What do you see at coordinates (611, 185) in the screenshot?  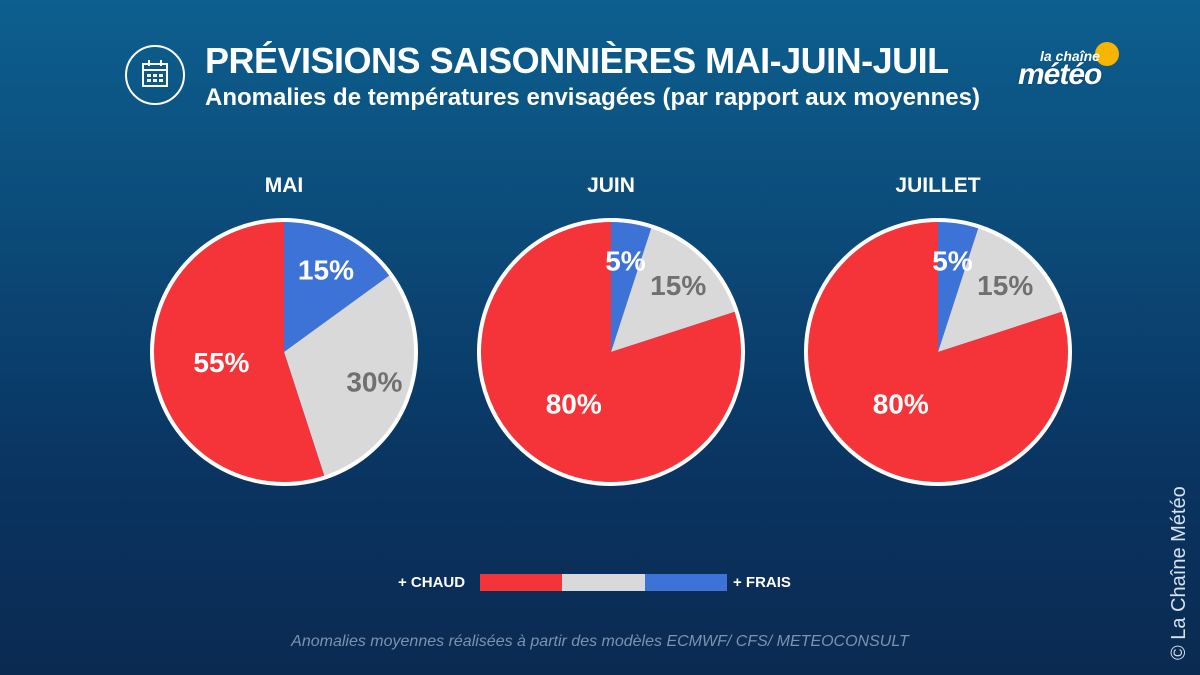 I see `pie-title-2: JUIN` at bounding box center [611, 185].